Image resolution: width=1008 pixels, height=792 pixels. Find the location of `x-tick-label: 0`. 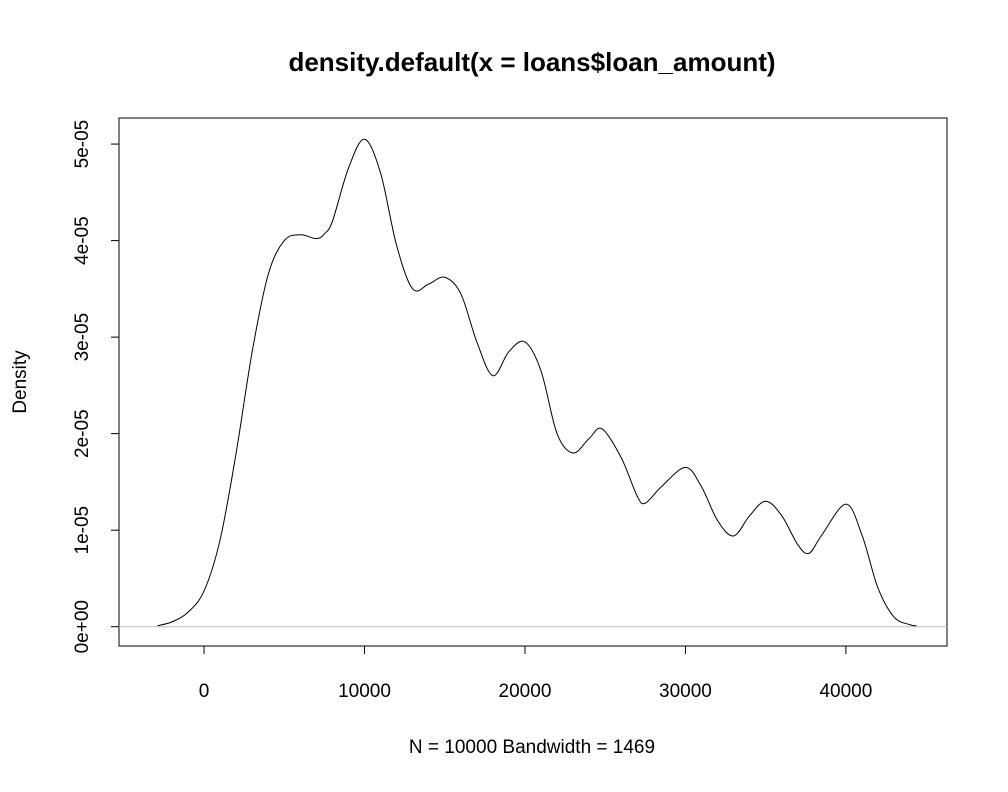

x-tick-label: 0 is located at coordinates (204, 691).